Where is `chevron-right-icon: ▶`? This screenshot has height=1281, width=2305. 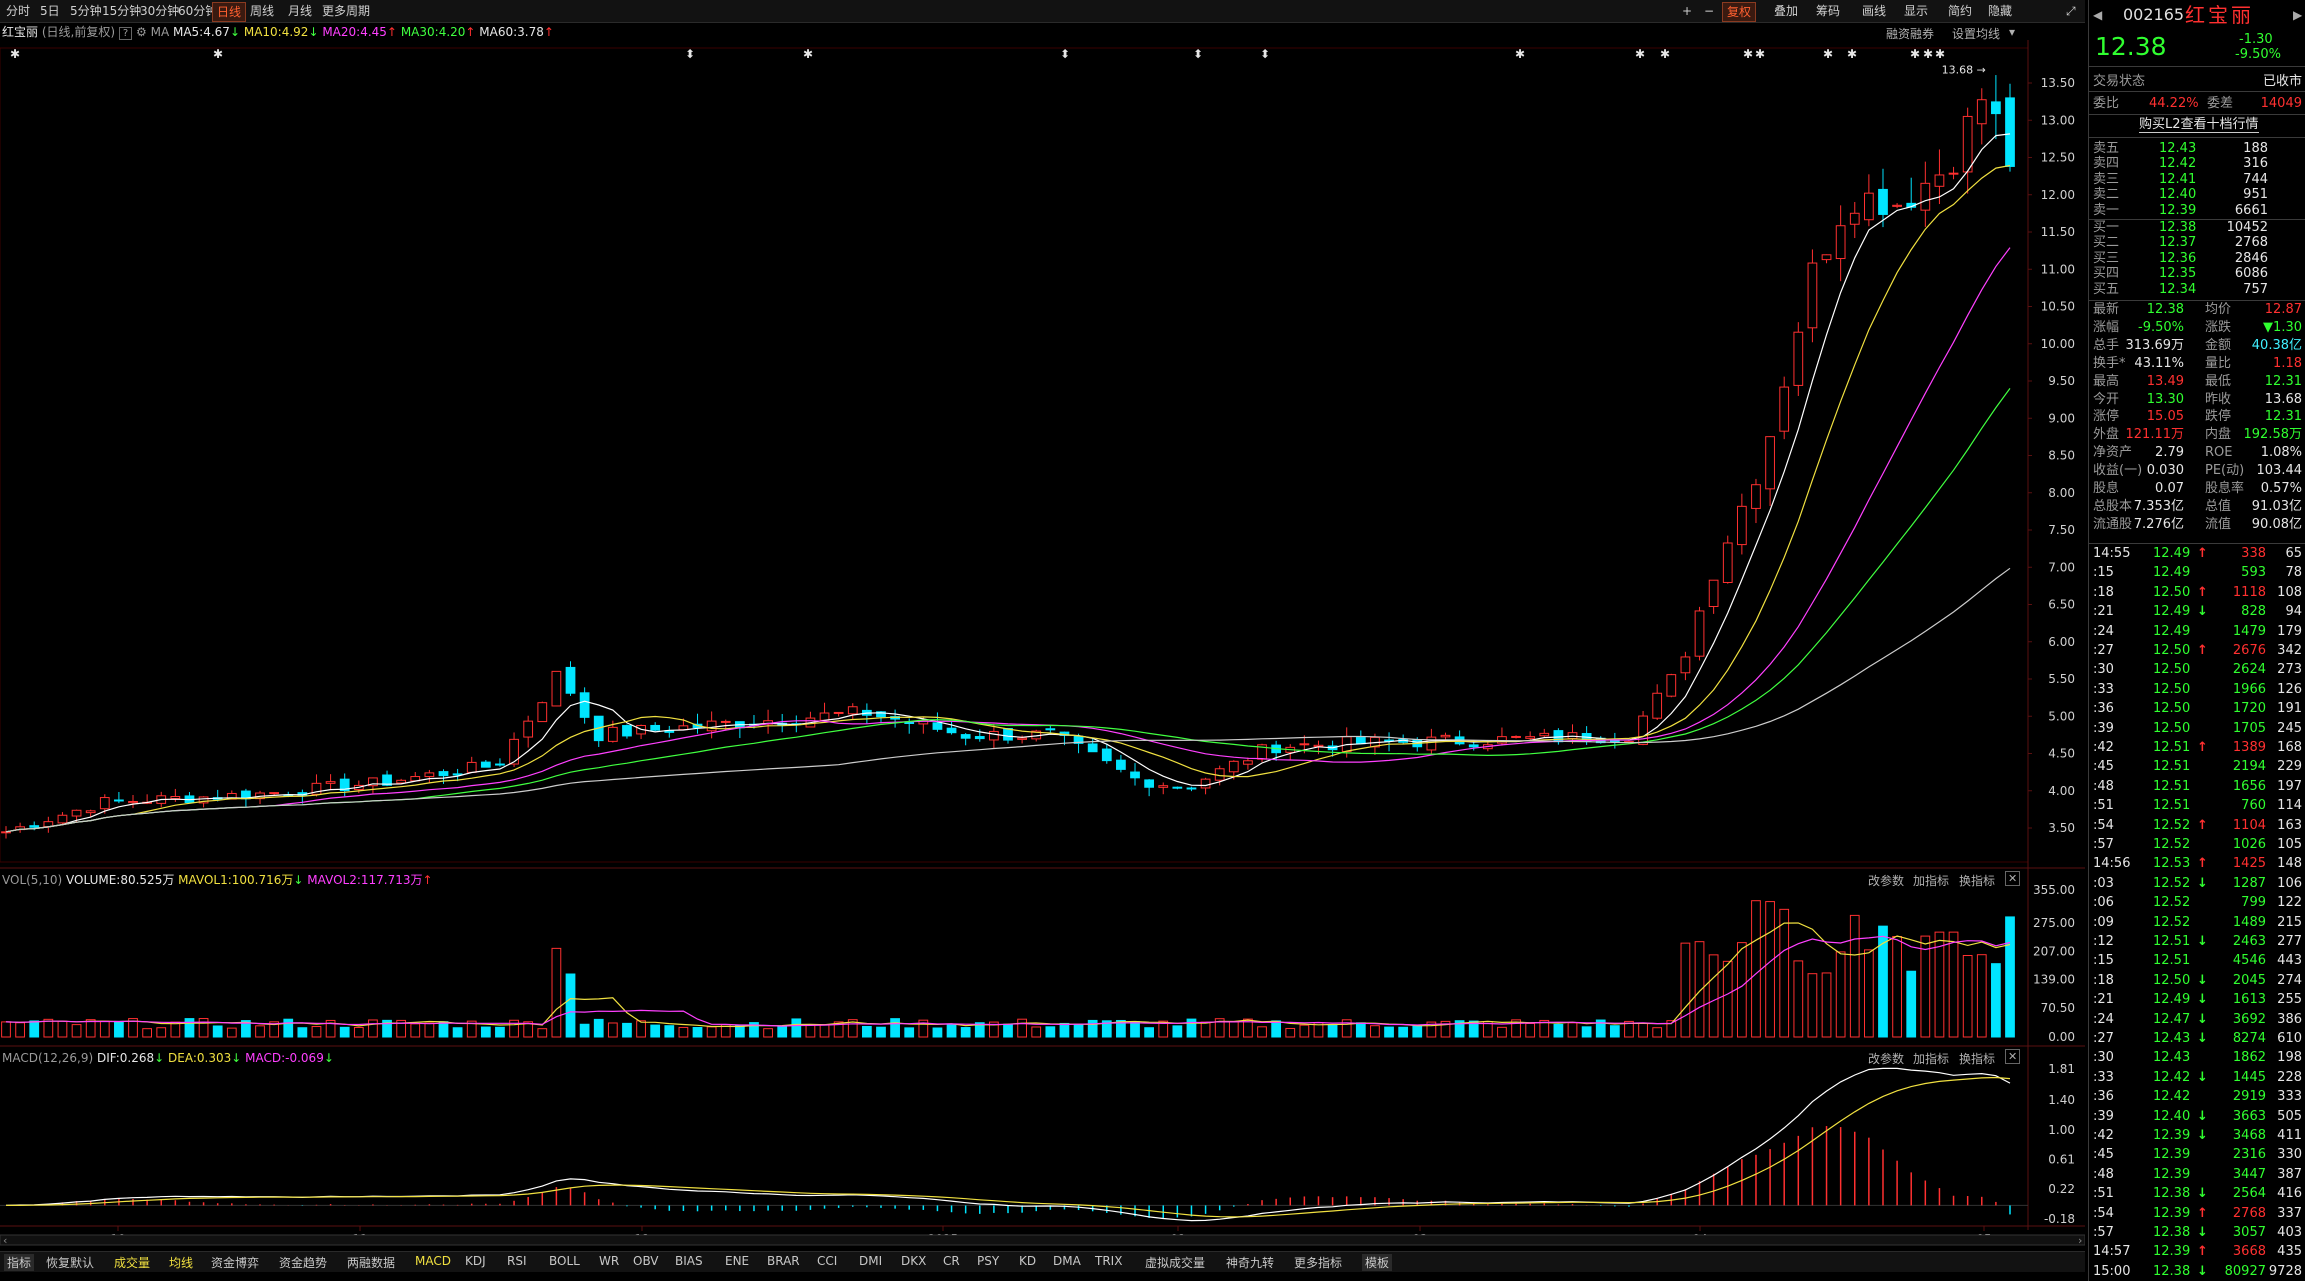 chevron-right-icon: ▶ is located at coordinates (2298, 15).